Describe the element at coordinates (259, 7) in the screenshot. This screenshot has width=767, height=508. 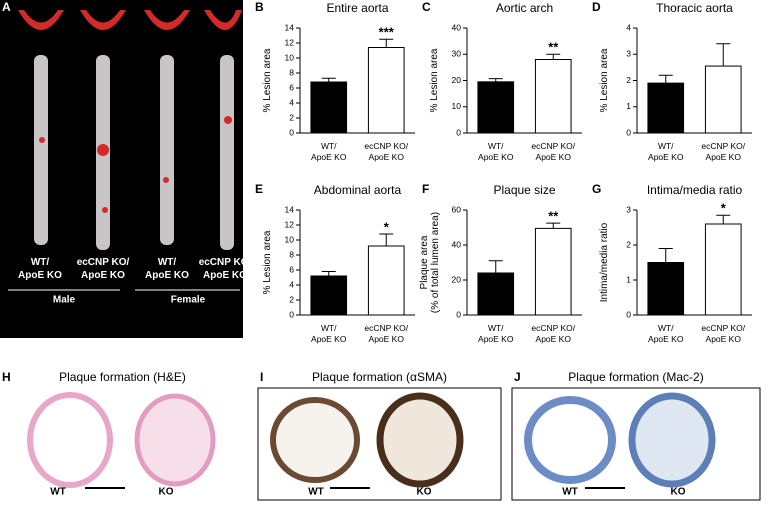
I see `panel-label: B` at that location.